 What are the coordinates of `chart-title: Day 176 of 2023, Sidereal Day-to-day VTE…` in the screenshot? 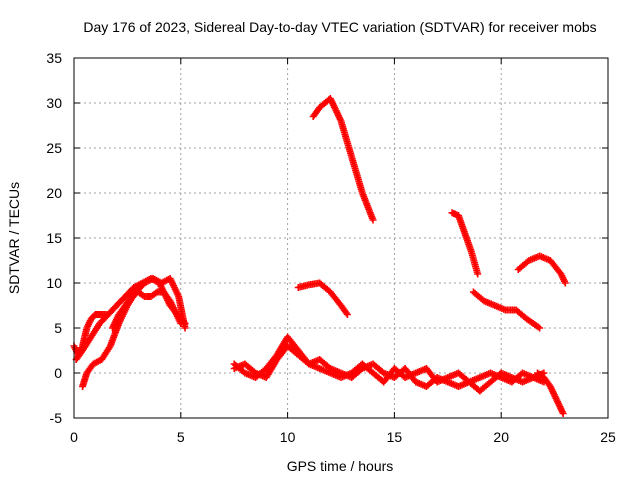 It's located at (339, 27).